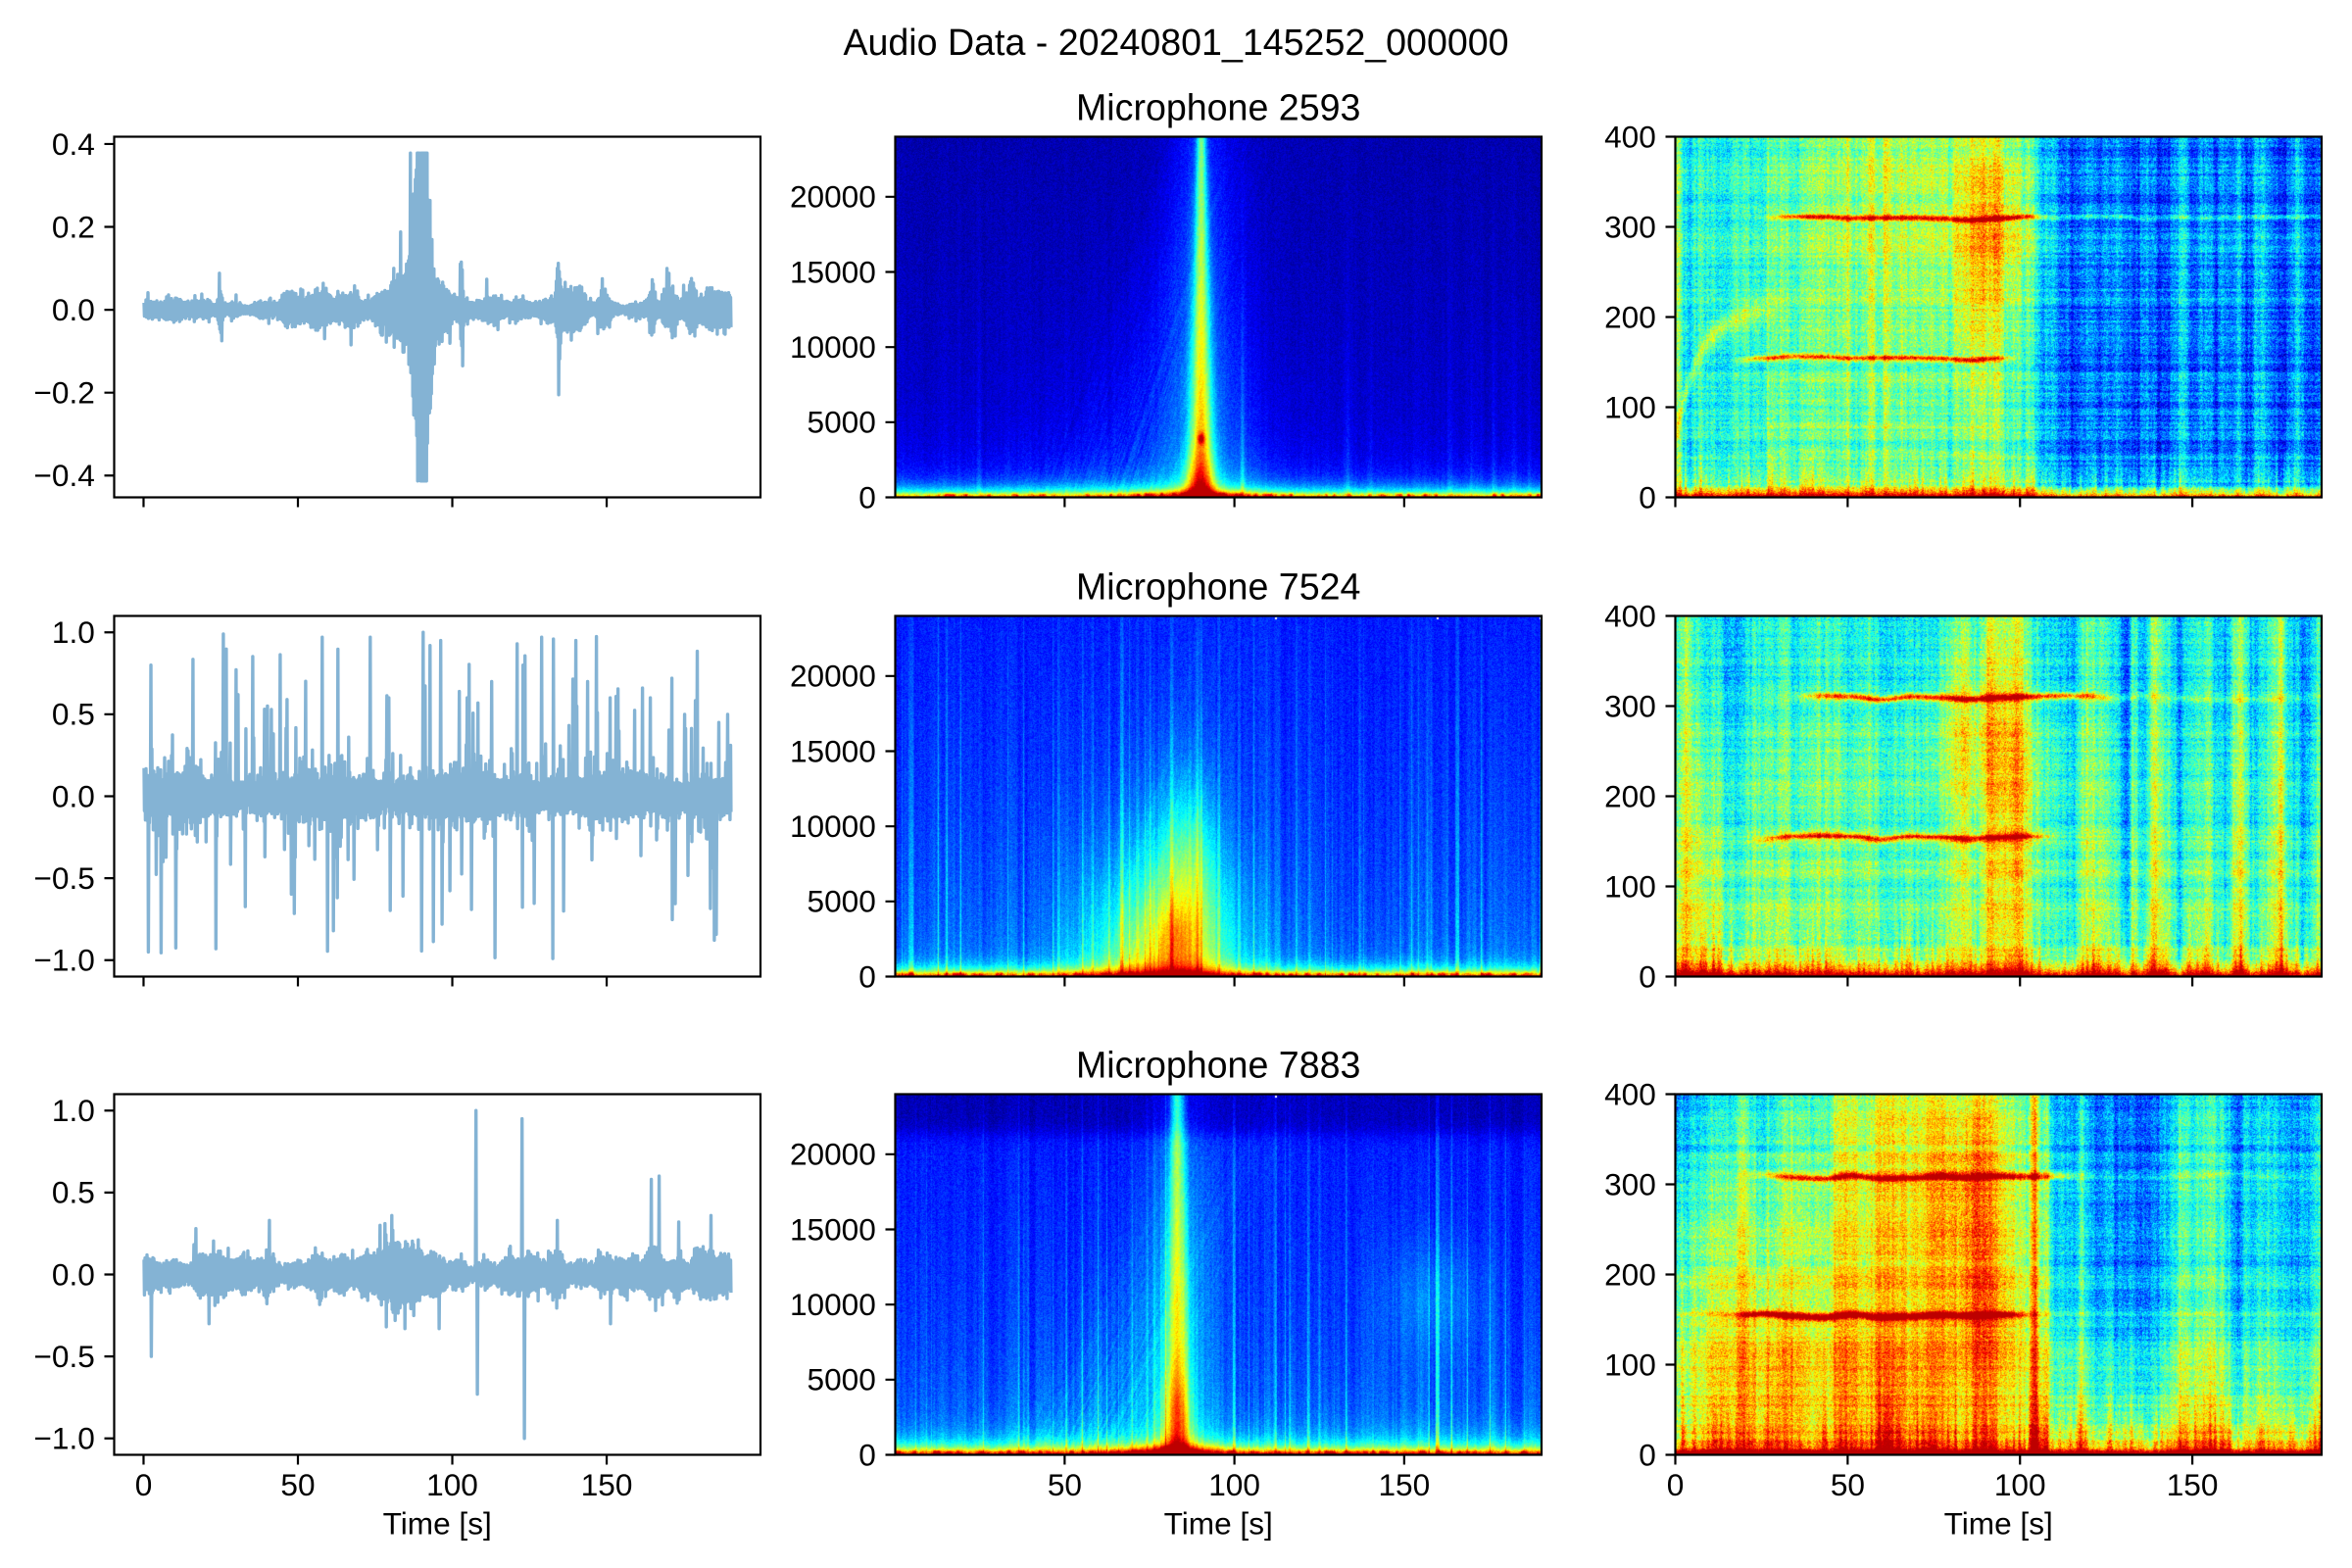 This screenshot has height=1568, width=2352. Describe the element at coordinates (1175, 42) in the screenshot. I see `svg-text:Audio Data - 20240801_145252_0: Audio Data - 20240801_145252_000000` at that location.